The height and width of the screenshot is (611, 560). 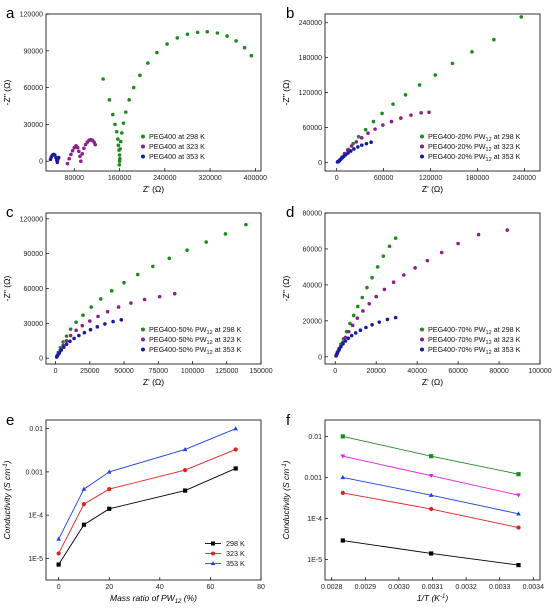 I want to click on y-tick-label: 20000, so click(x=313, y=321).